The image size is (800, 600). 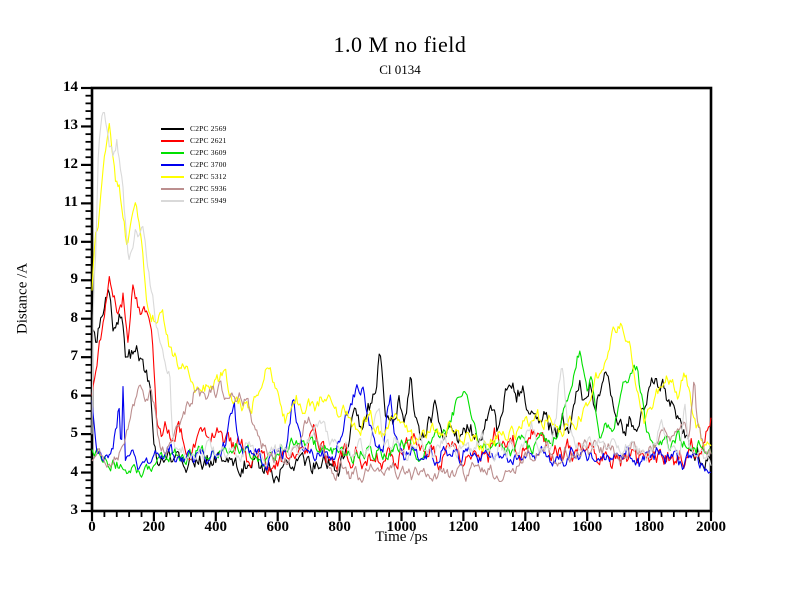 What do you see at coordinates (587, 527) in the screenshot?
I see `x-tick-label: 1600` at bounding box center [587, 527].